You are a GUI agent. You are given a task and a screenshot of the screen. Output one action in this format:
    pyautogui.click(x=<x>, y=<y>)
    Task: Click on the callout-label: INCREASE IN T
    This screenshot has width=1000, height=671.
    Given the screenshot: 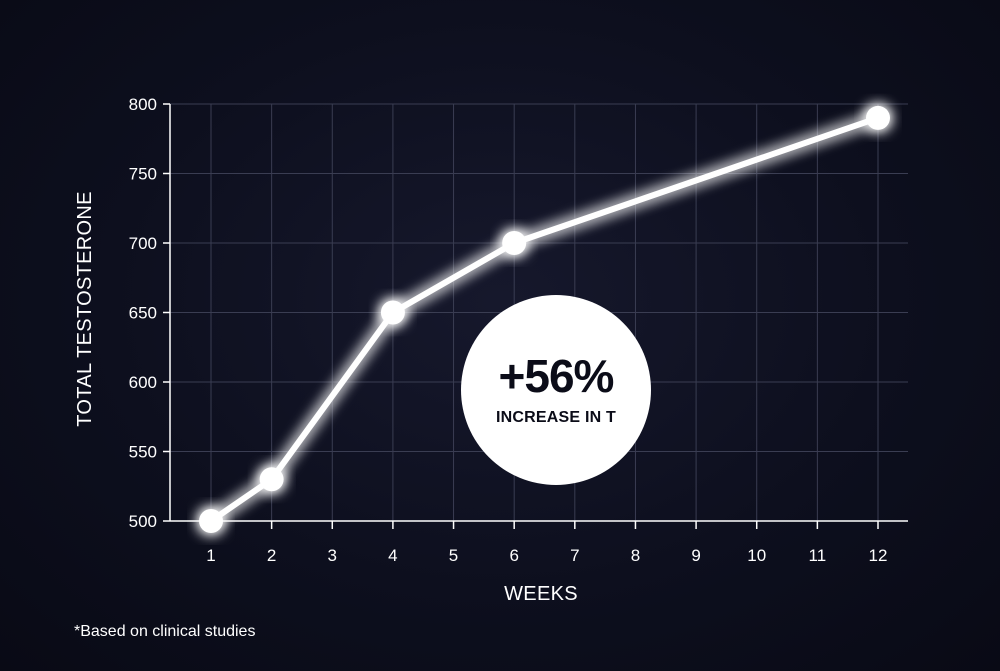 What is the action you would take?
    pyautogui.click(x=556, y=417)
    